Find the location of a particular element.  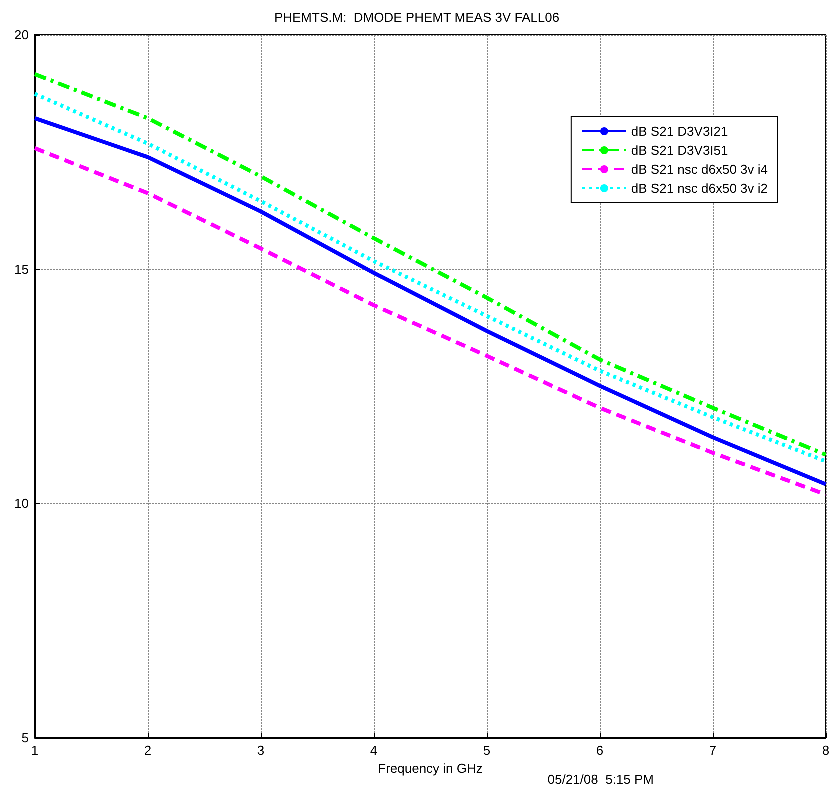

x-axis-title: Frequency in GHz is located at coordinates (430, 768).